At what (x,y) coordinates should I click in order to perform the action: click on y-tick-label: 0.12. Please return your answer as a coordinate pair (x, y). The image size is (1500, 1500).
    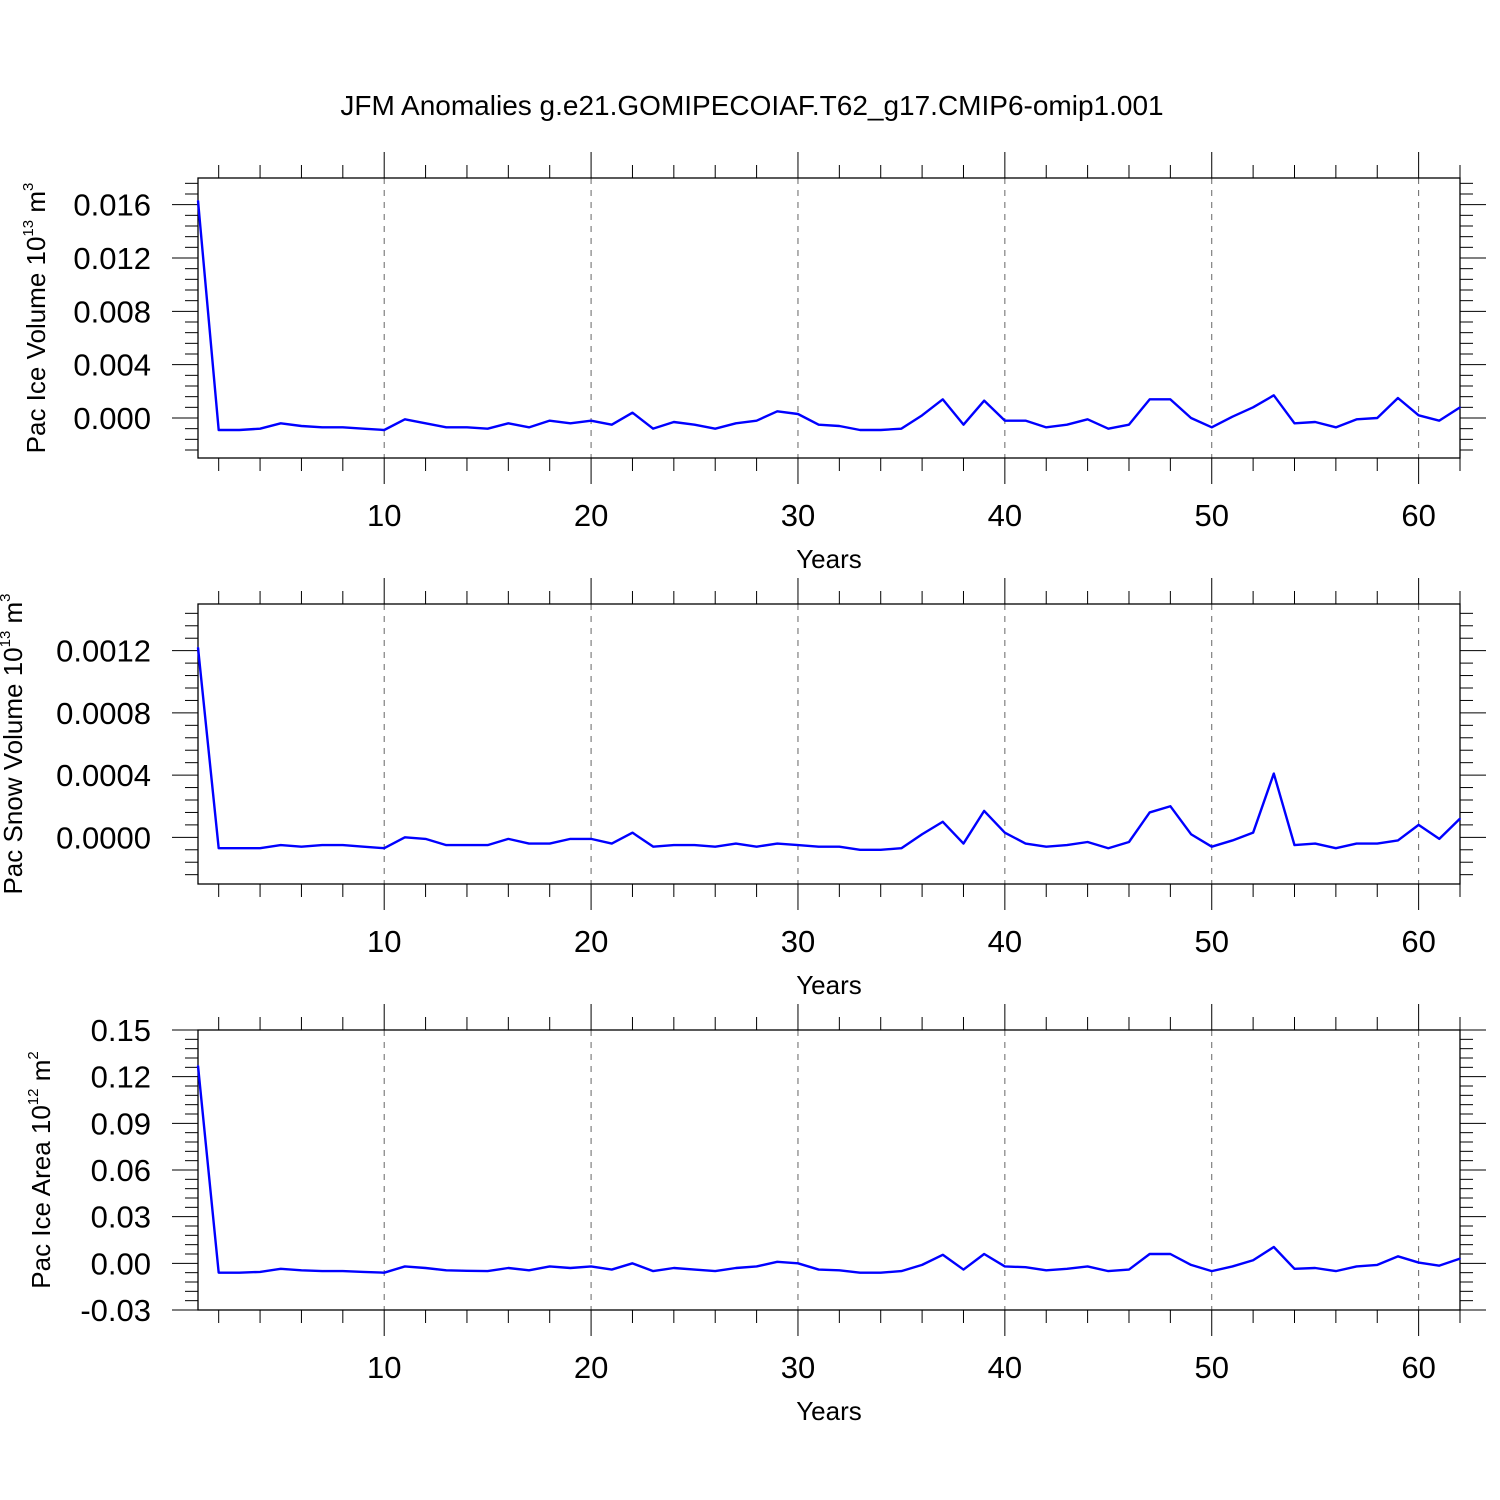
    Looking at the image, I should click on (121, 1077).